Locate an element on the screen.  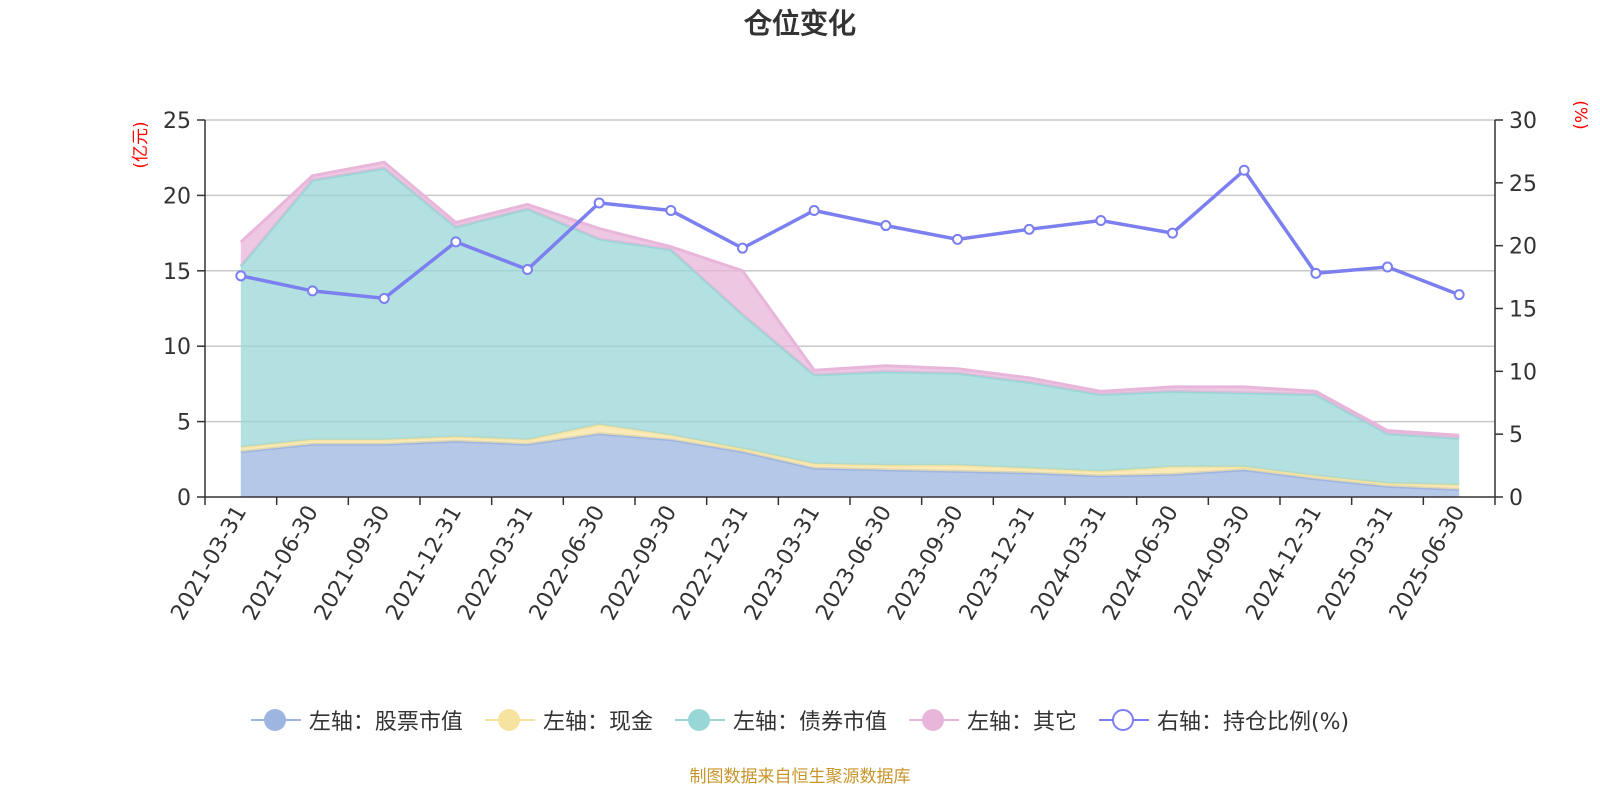
x-tick-label: 2021-06-30 is located at coordinates (281, 563).